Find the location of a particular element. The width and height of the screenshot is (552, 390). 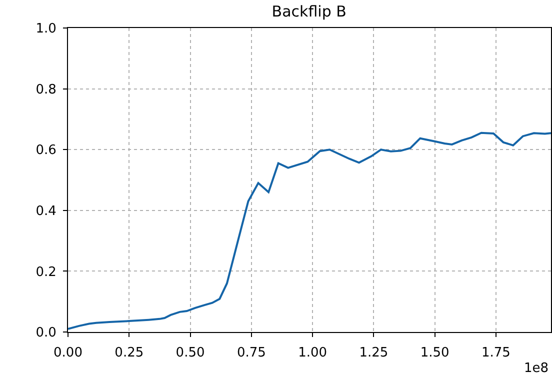

y-tick-label: 0.2 is located at coordinates (46, 272).